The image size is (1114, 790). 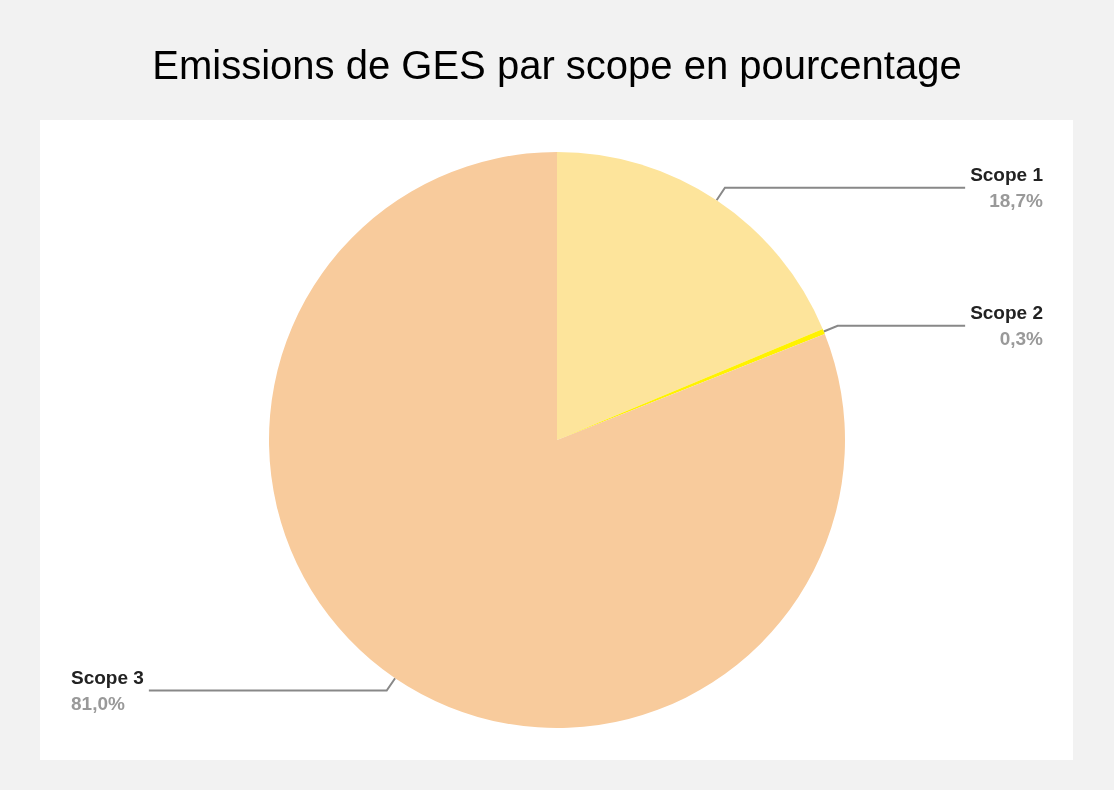 What do you see at coordinates (1016, 201) in the screenshot?
I see `data-label: 18,7%` at bounding box center [1016, 201].